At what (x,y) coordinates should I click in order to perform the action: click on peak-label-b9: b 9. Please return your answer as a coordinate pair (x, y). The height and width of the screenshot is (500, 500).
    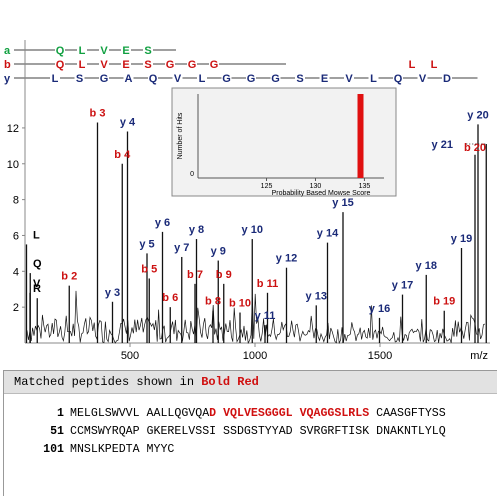
    Looking at the image, I should click on (224, 275).